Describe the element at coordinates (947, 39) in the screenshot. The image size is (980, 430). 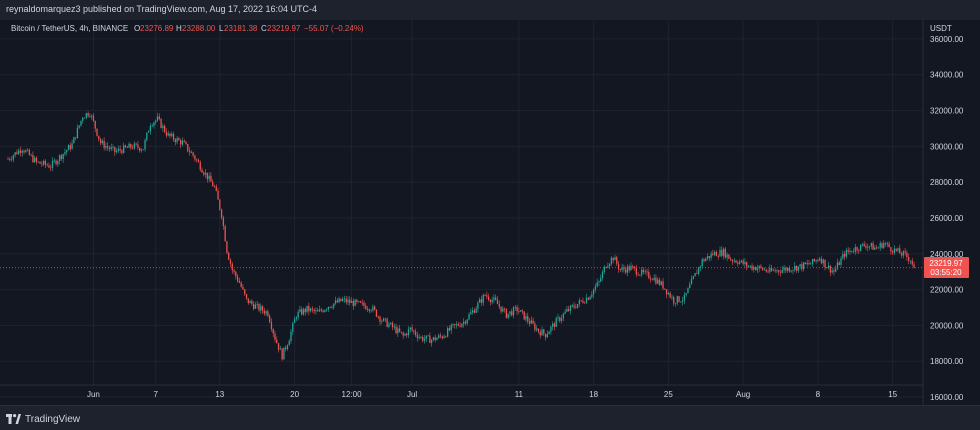
I see `price-tick-label: 36000.00` at that location.